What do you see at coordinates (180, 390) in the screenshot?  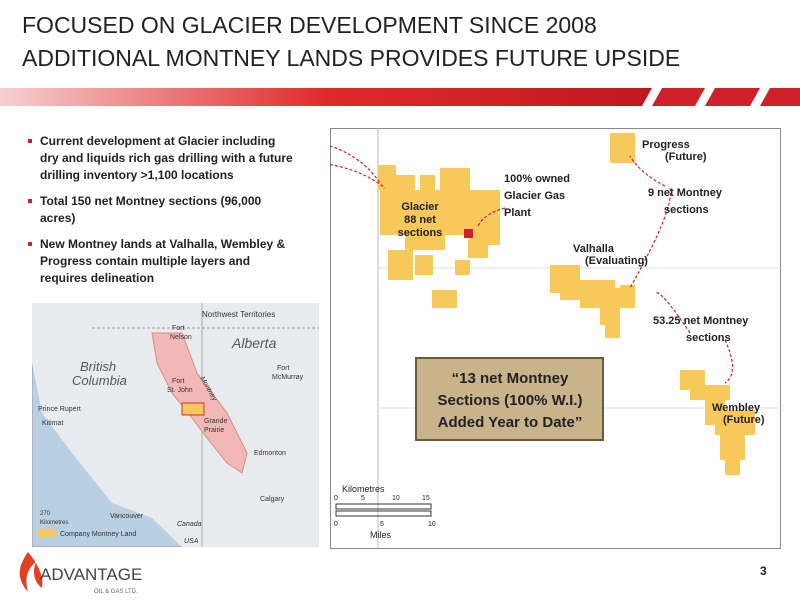 I see `label: St. John` at bounding box center [180, 390].